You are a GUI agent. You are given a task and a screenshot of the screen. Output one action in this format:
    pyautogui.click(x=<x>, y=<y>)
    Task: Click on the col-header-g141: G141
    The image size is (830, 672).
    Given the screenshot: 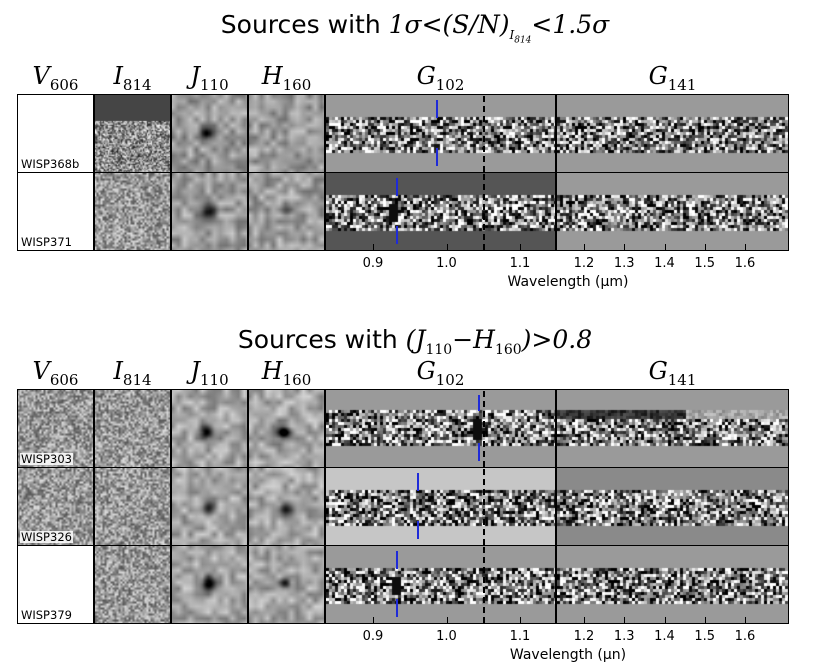 What is the action you would take?
    pyautogui.click(x=672, y=78)
    